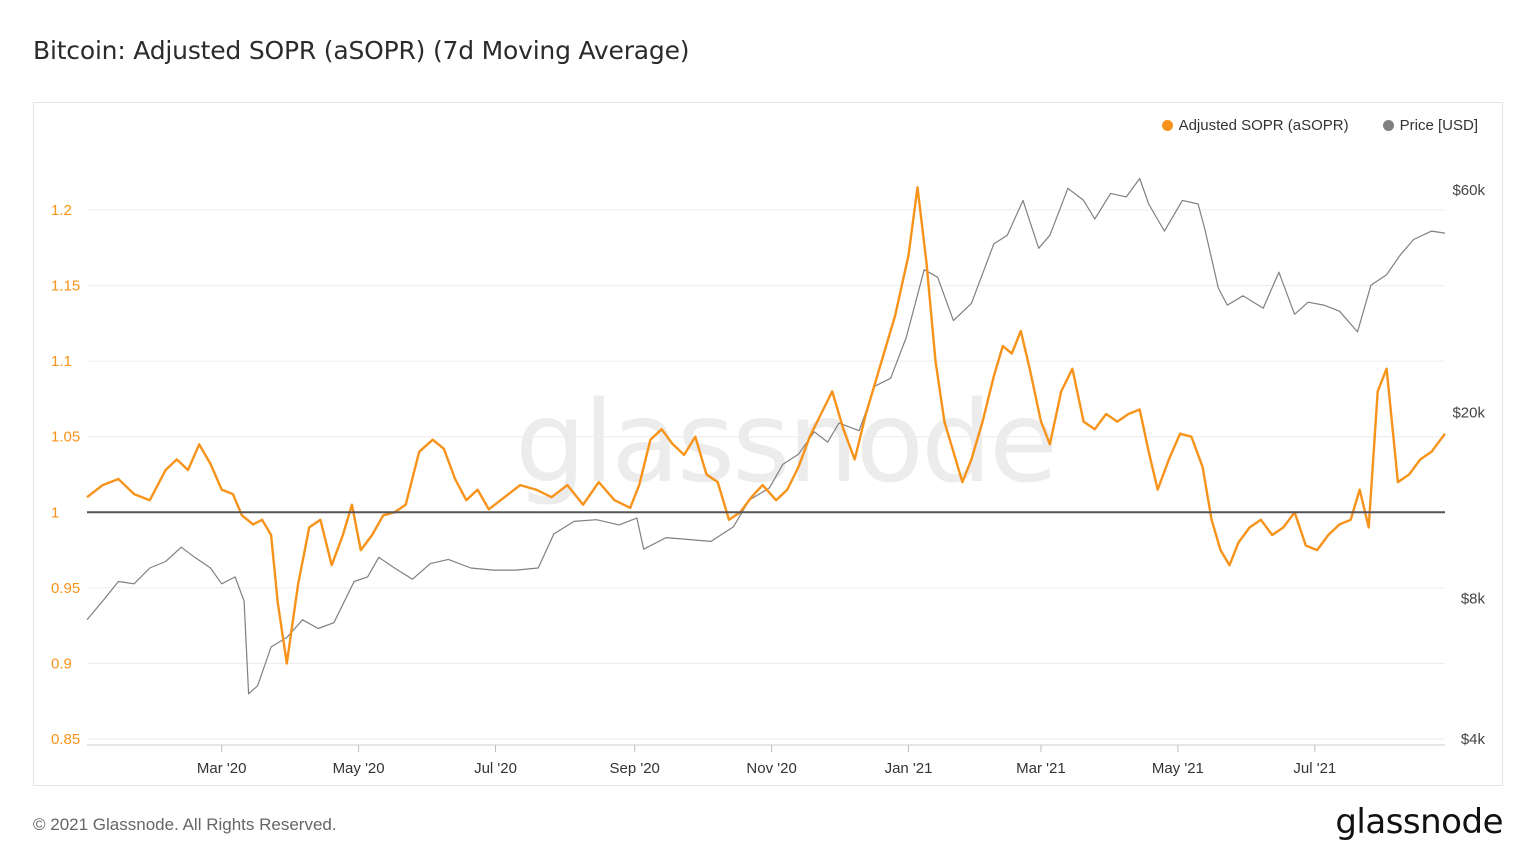 The height and width of the screenshot is (864, 1536). I want to click on left-axis: 1.2 1.15 1.1 1.05 1 0.95 0.9 0.85, so click(65, 475).